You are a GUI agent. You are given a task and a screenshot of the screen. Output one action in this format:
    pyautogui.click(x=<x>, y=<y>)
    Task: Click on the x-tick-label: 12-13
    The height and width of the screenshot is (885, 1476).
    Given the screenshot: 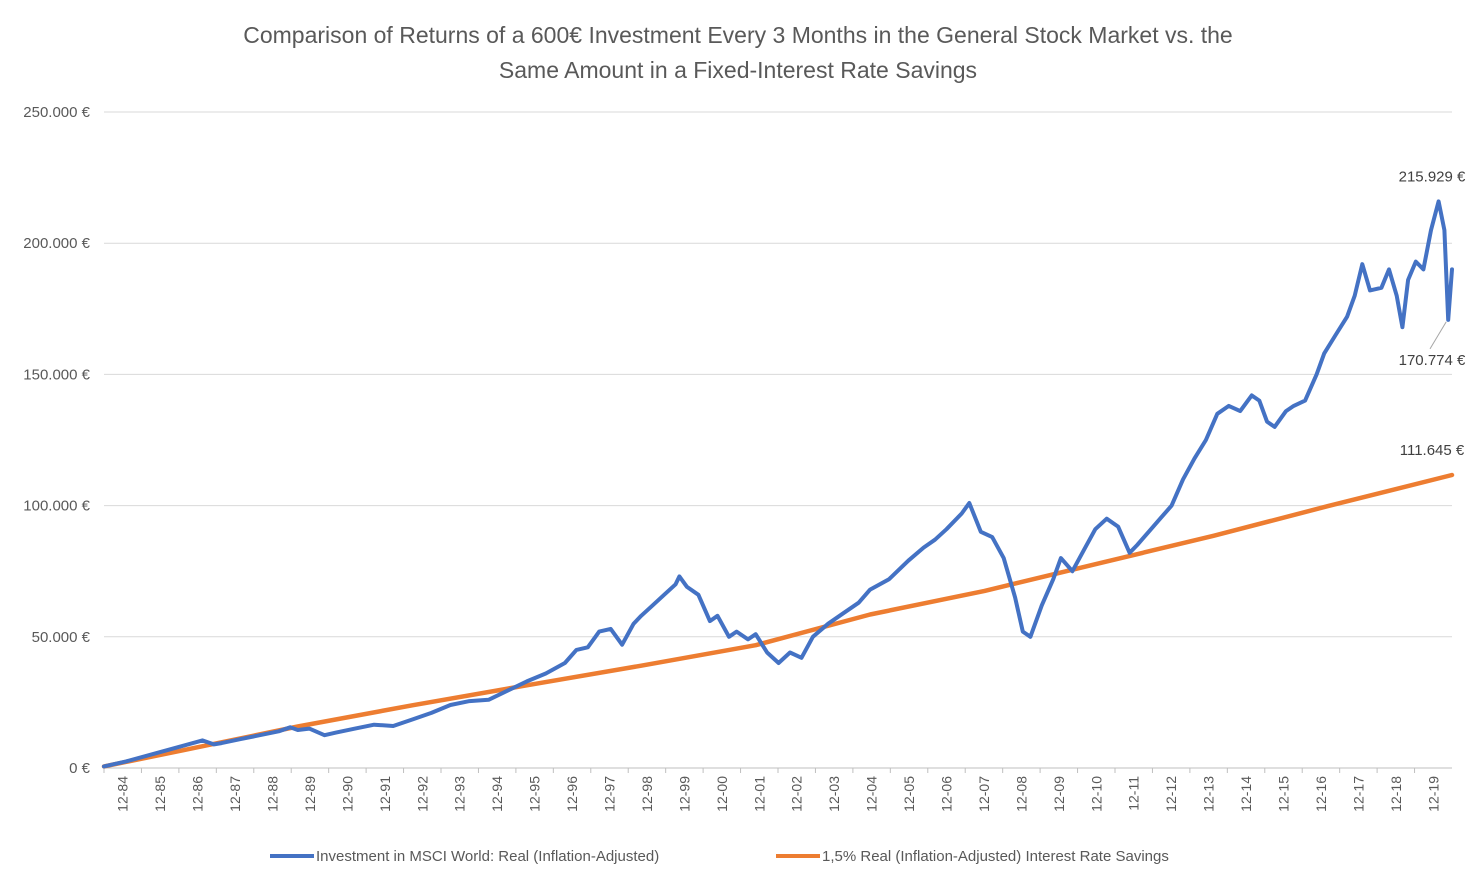 What is the action you would take?
    pyautogui.click(x=1209, y=794)
    